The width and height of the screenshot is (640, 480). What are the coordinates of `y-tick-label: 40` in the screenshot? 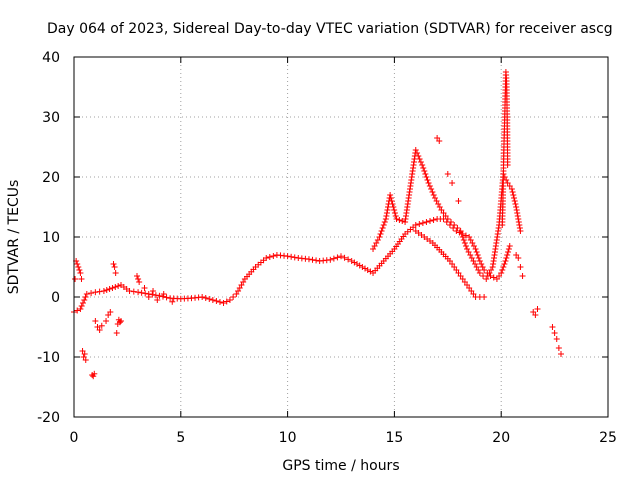 It's located at (51, 58).